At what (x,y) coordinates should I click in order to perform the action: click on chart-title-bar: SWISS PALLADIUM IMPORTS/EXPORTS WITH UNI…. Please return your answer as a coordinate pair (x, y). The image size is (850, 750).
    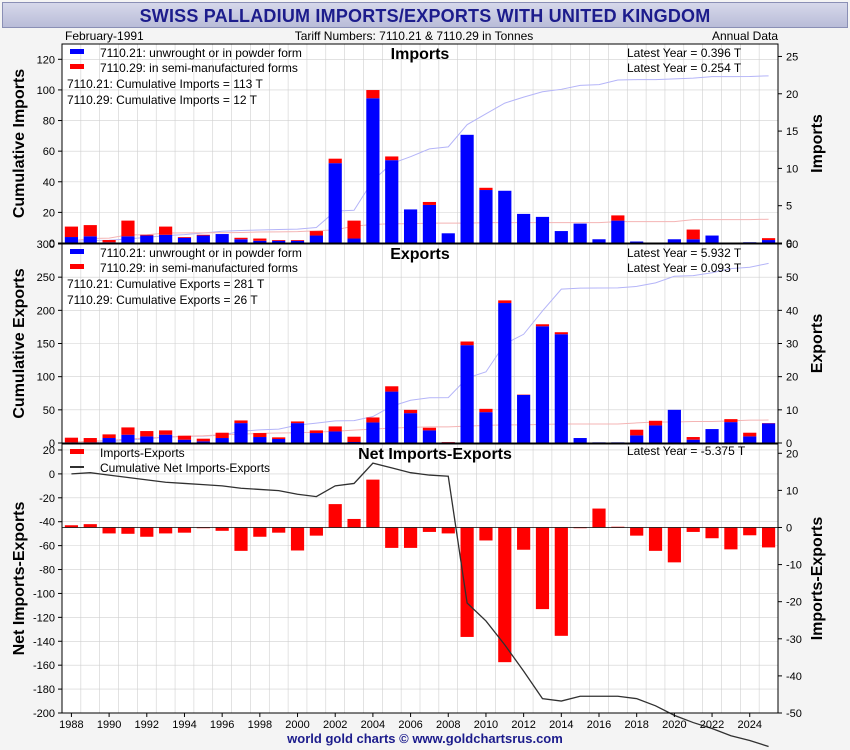
    Looking at the image, I should click on (425, 15).